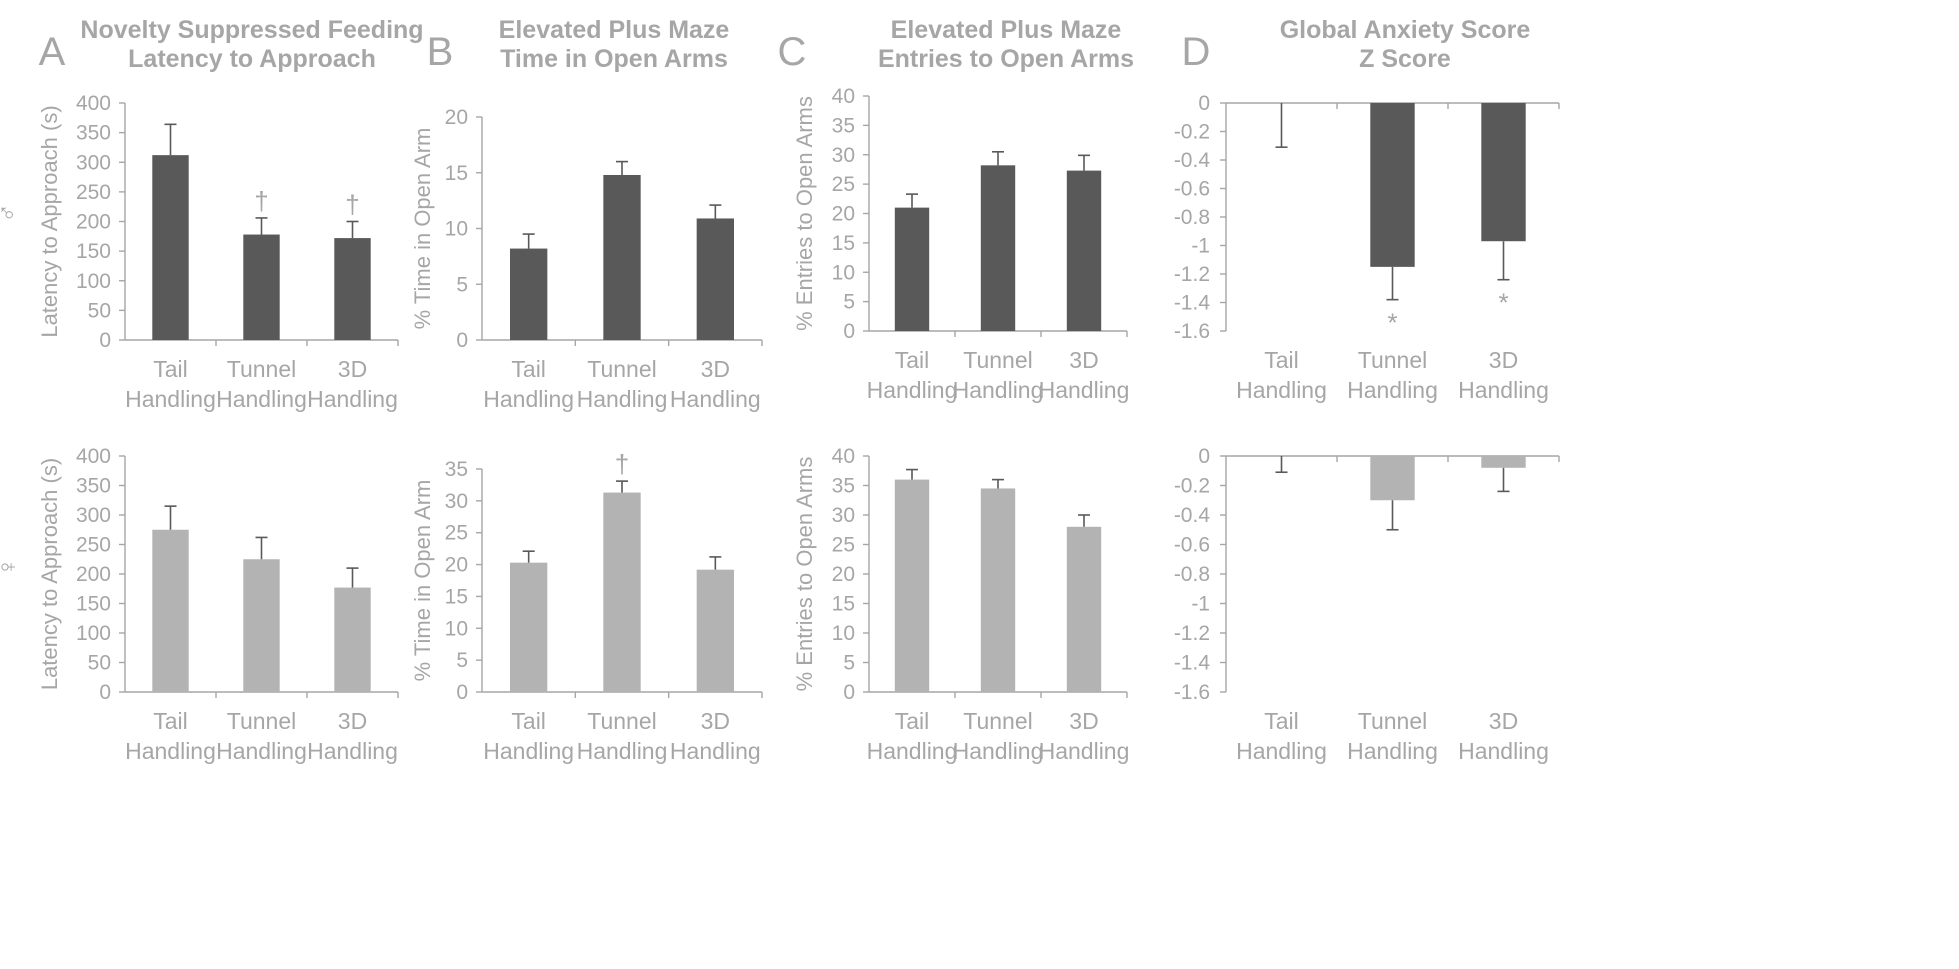 The height and width of the screenshot is (969, 1959). What do you see at coordinates (1192, 189) in the screenshot?
I see `y-tick-label: -0.6` at bounding box center [1192, 189].